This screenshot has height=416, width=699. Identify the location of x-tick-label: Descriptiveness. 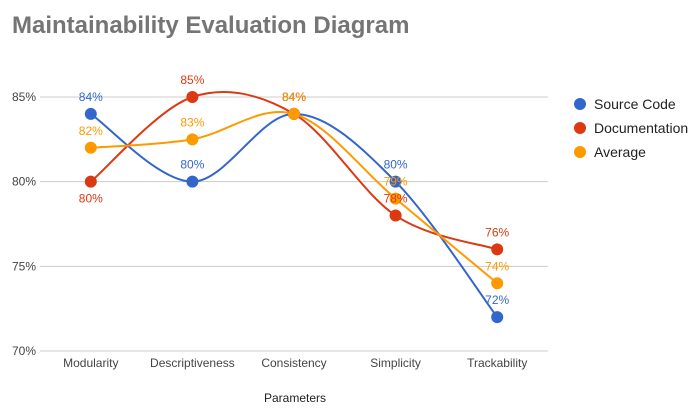
(192, 363).